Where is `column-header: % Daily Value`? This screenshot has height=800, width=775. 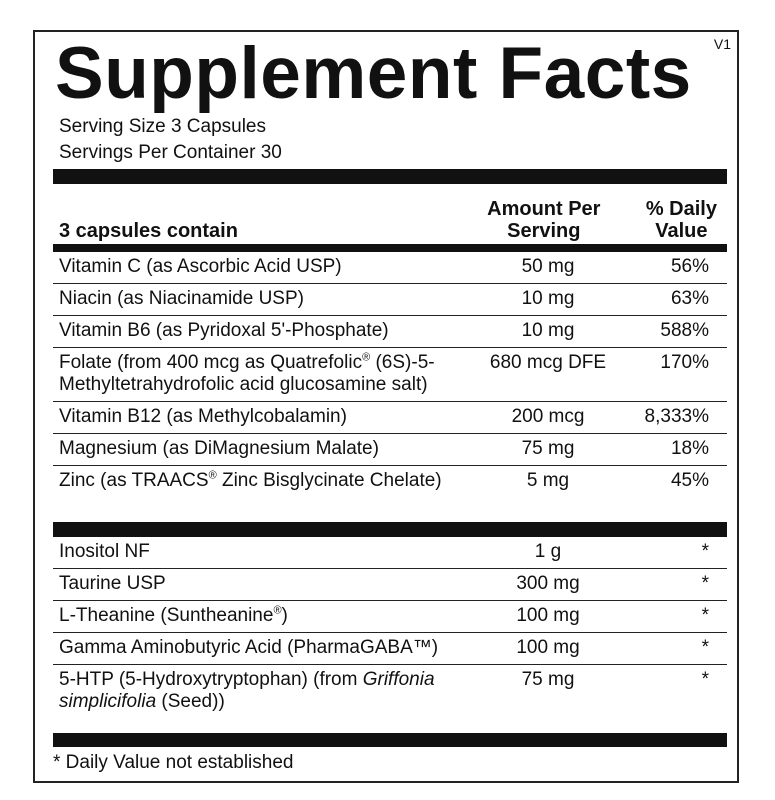
column-header: % Daily Value is located at coordinates (681, 220).